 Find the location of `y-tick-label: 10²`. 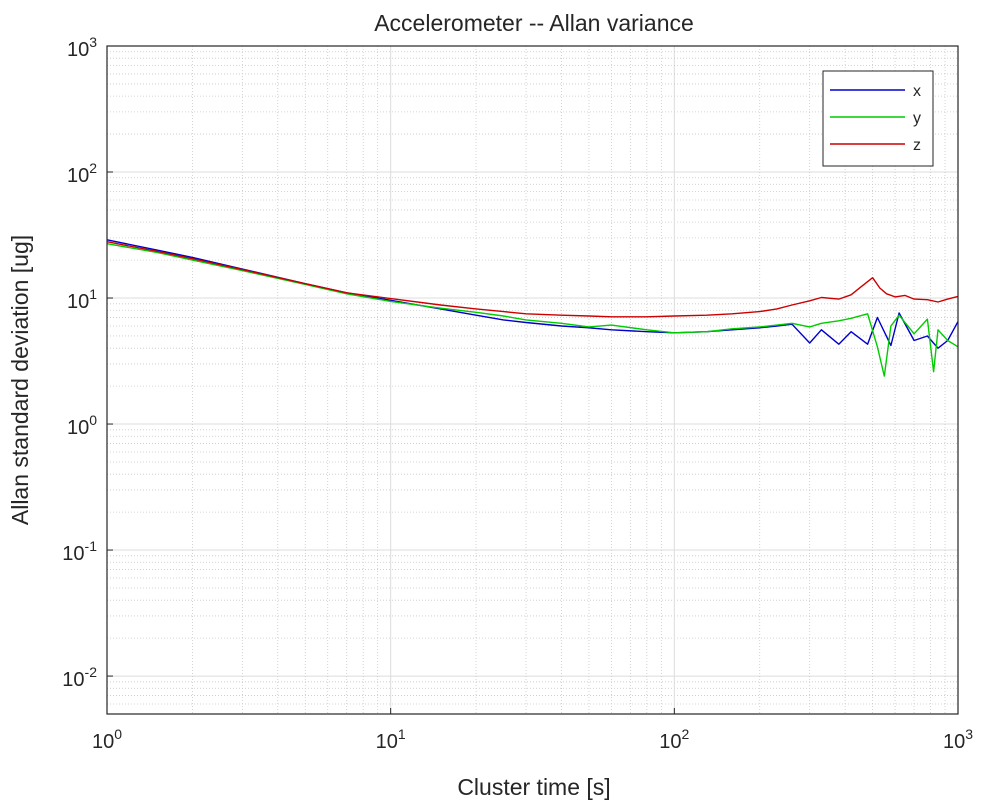

y-tick-label: 10² is located at coordinates (82, 173).